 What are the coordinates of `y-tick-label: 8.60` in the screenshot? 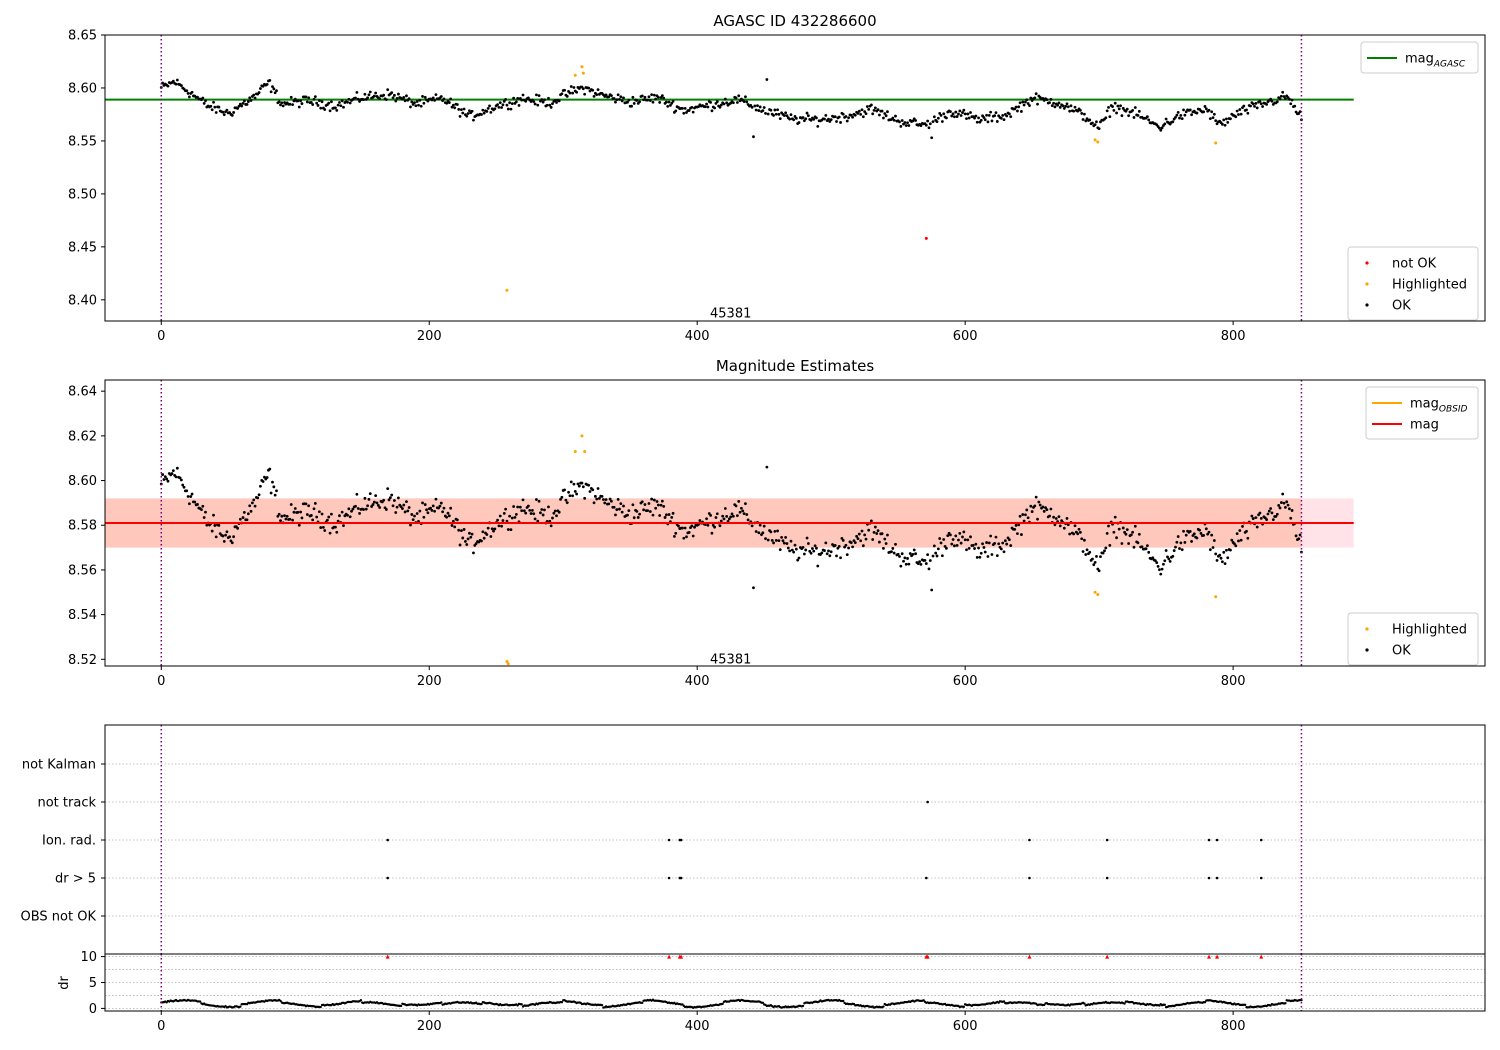 It's located at (82, 481).